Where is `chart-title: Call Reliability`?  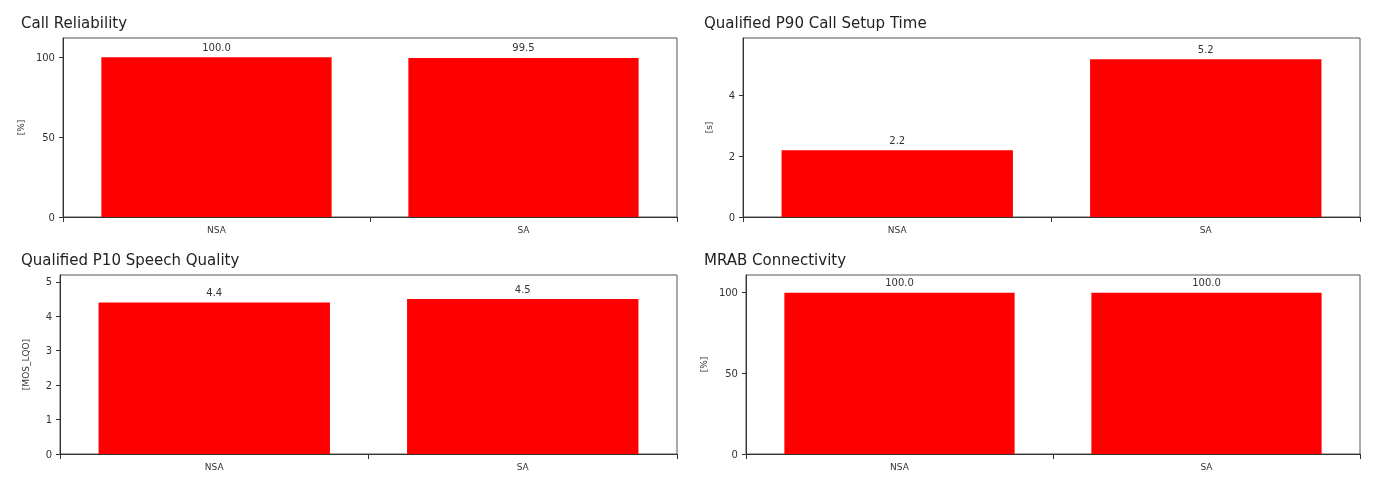 chart-title: Call Reliability is located at coordinates (74, 22).